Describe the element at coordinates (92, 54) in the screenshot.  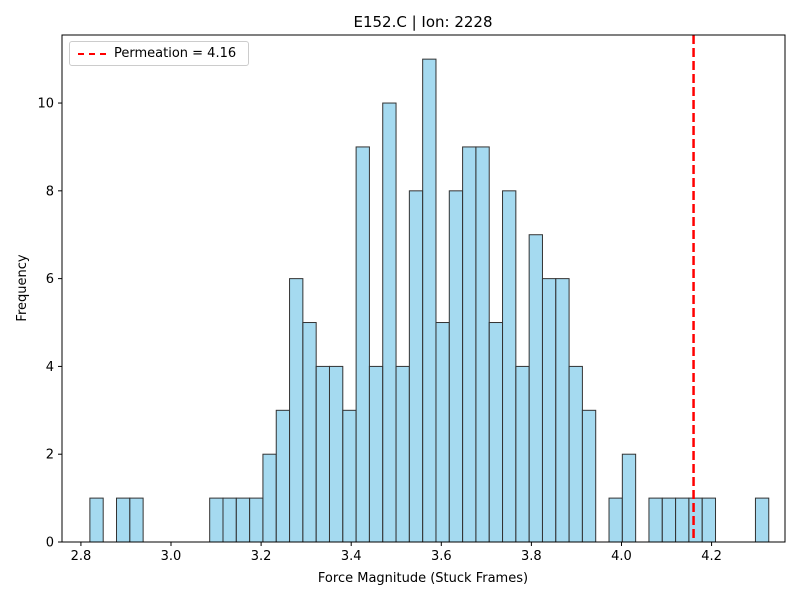
I see `legend-line-swatch` at that location.